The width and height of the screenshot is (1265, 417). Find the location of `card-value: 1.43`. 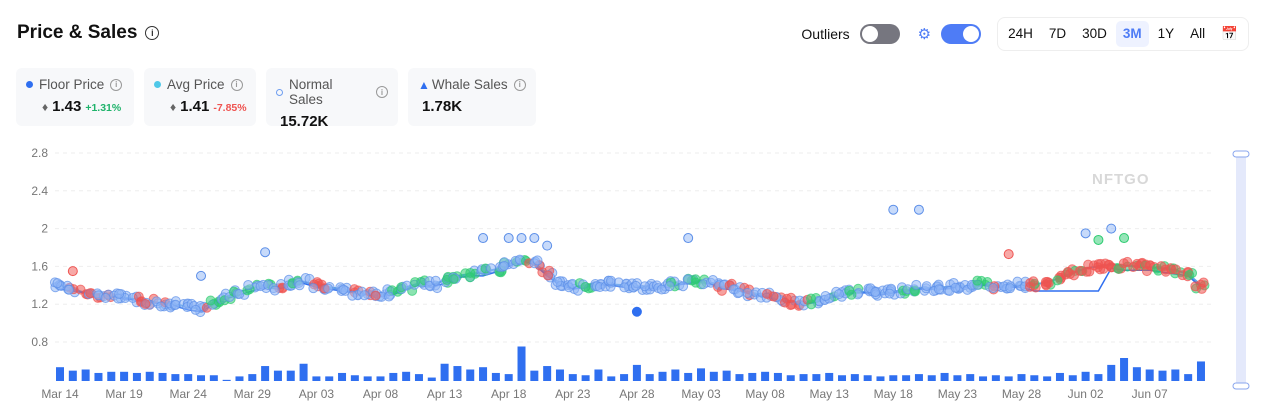

card-value: 1.43 is located at coordinates (67, 106).